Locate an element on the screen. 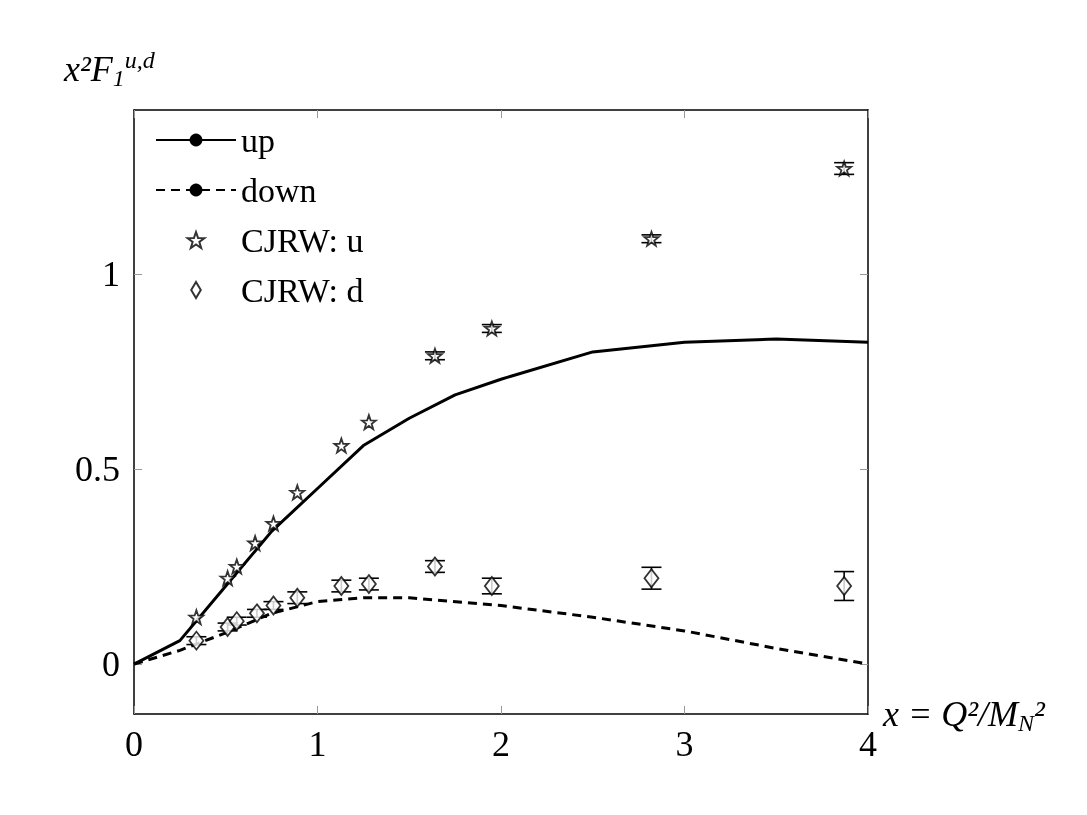 The height and width of the screenshot is (815, 1087). legend-label: down is located at coordinates (279, 190).